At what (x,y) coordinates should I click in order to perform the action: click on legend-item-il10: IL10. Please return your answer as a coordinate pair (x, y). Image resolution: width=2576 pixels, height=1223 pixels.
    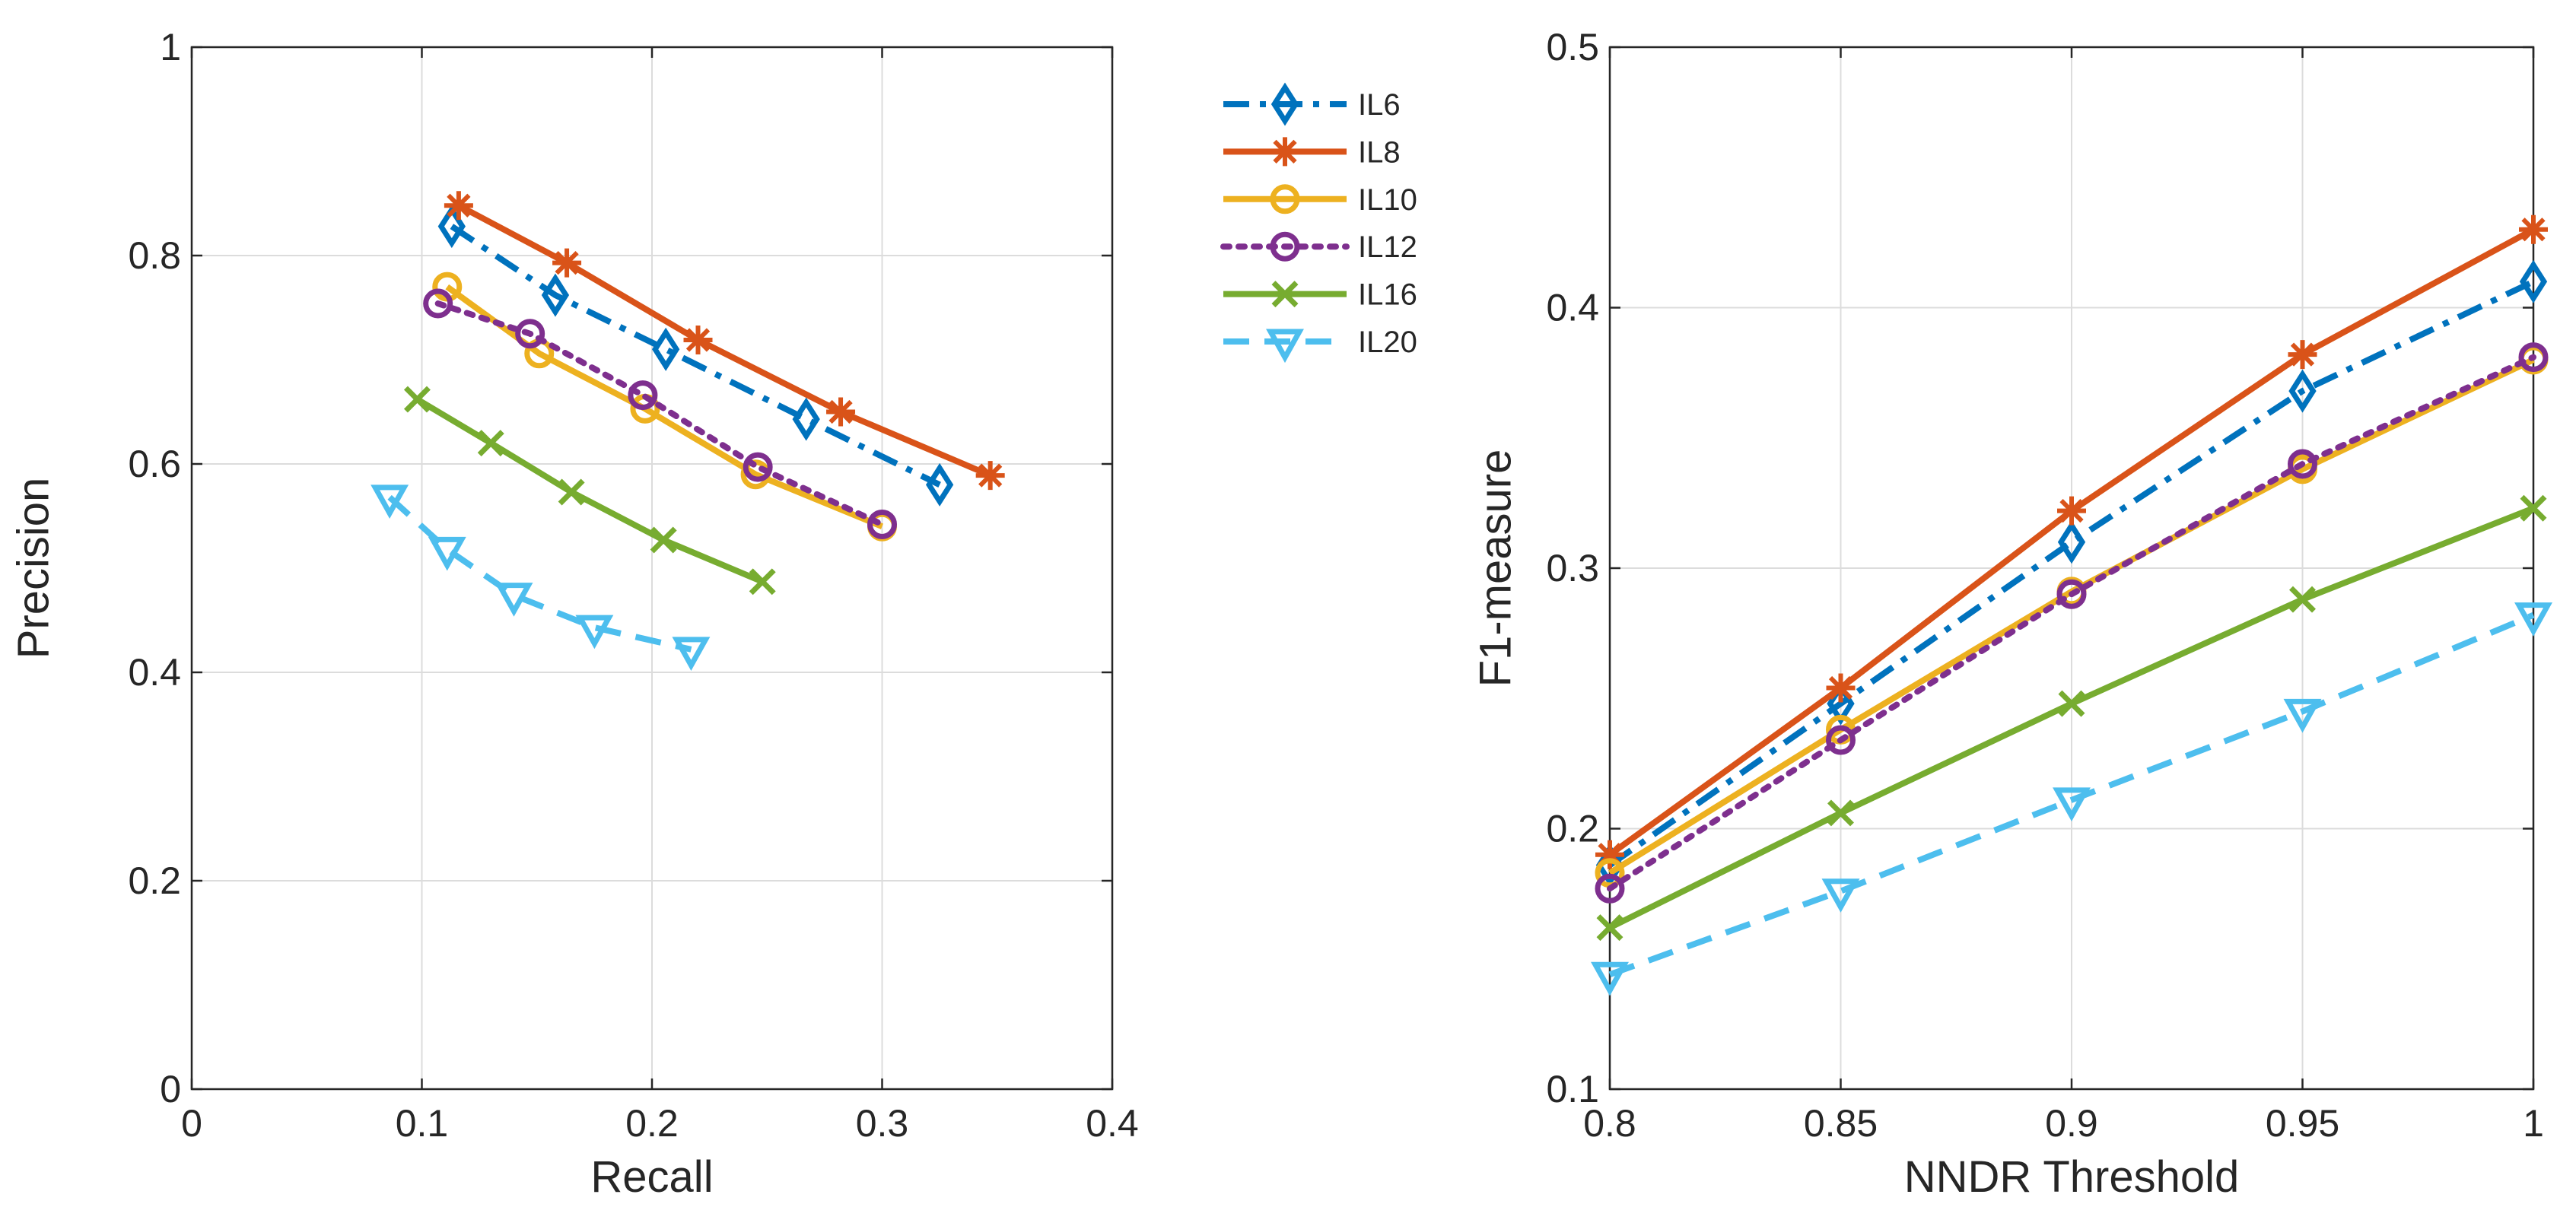
    Looking at the image, I should click on (1320, 200).